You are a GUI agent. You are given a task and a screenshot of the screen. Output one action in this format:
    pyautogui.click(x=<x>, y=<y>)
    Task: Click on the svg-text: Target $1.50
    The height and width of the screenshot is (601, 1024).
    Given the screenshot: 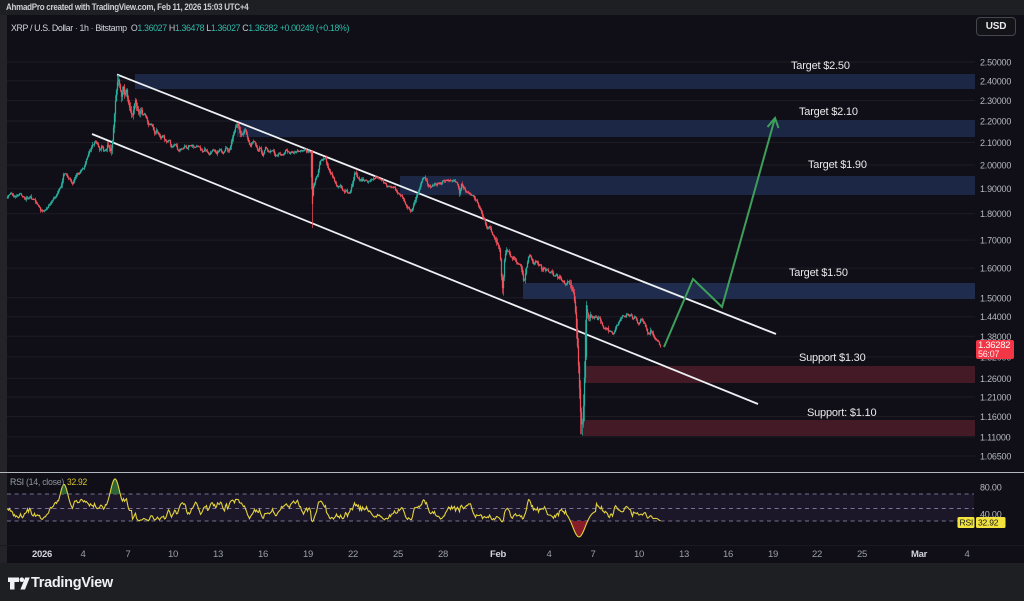 What is the action you would take?
    pyautogui.click(x=818, y=273)
    